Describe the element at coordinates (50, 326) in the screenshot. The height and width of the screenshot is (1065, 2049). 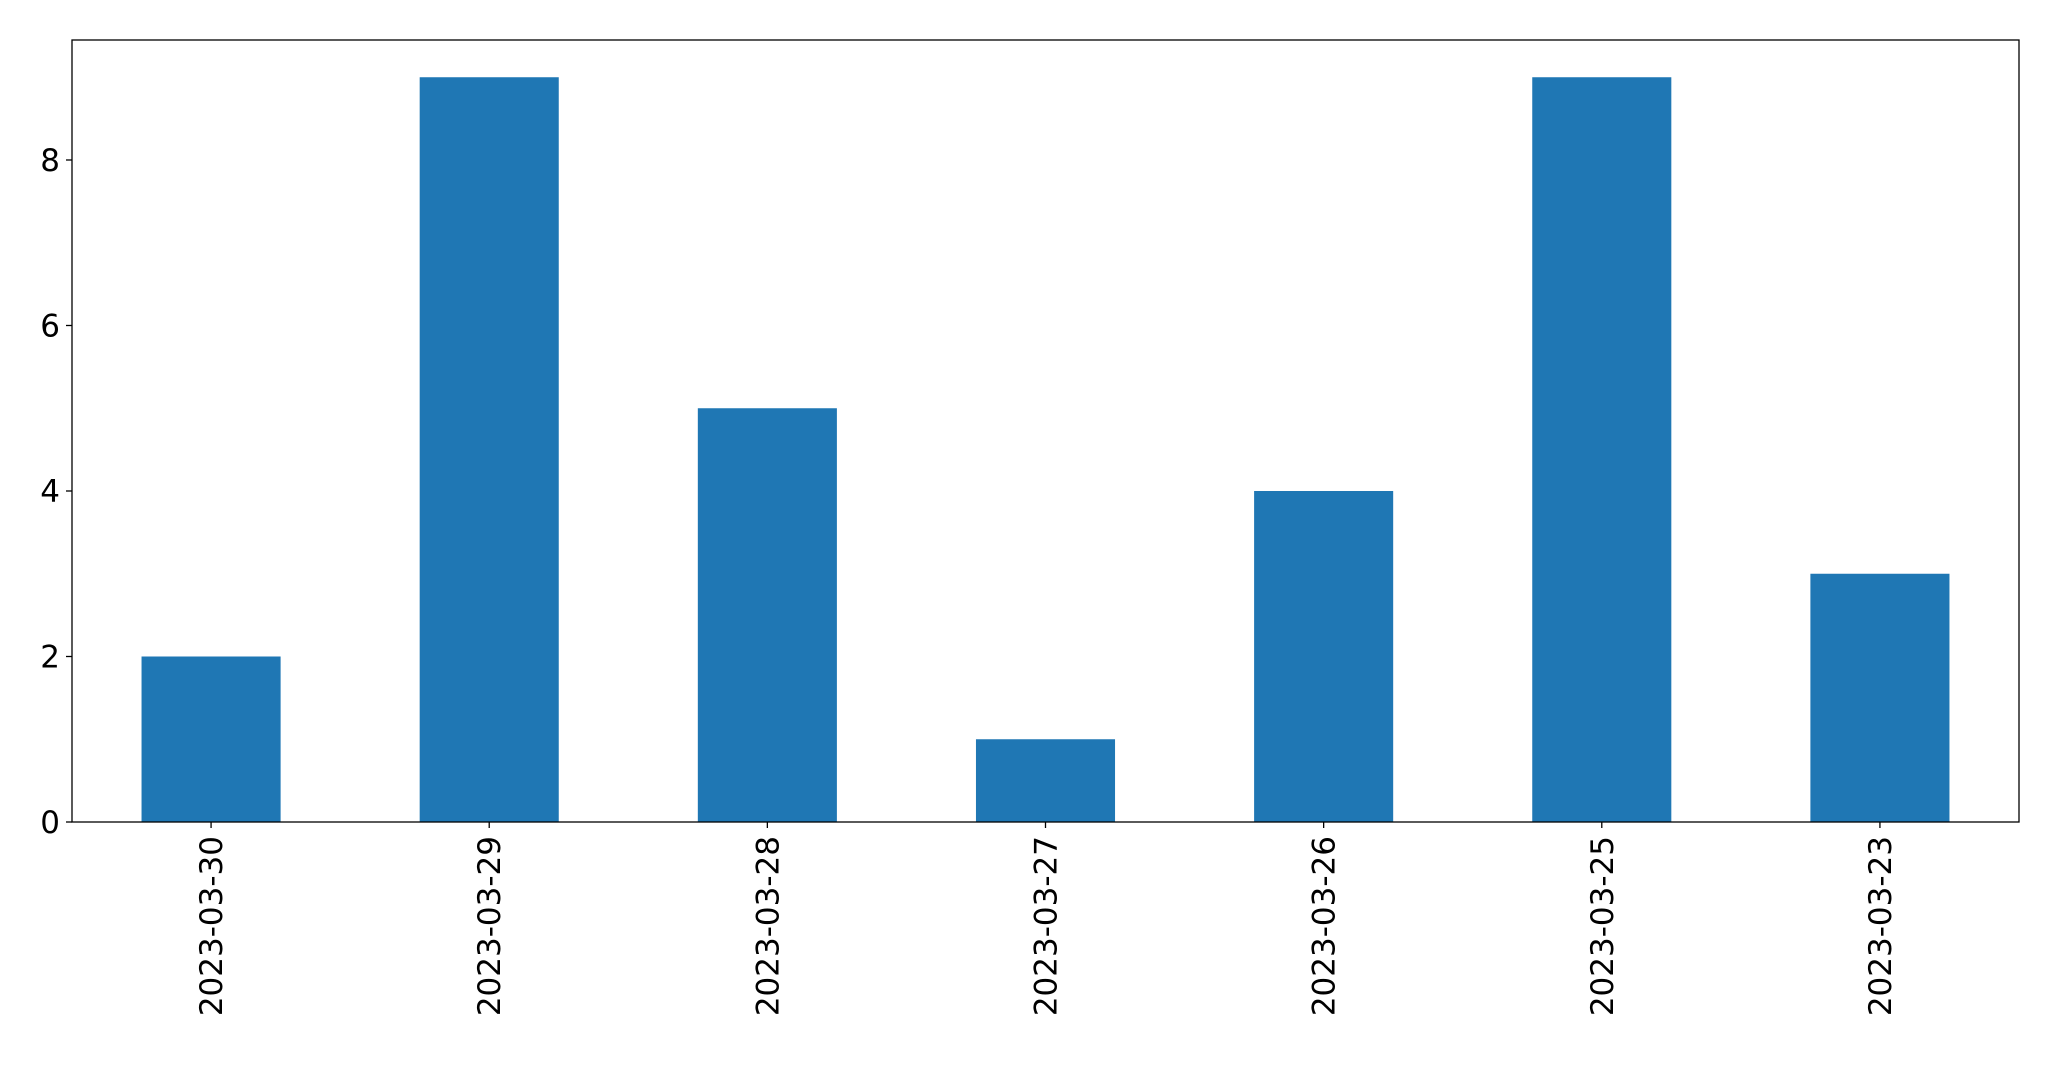
I see `y-tick-label: 6` at that location.